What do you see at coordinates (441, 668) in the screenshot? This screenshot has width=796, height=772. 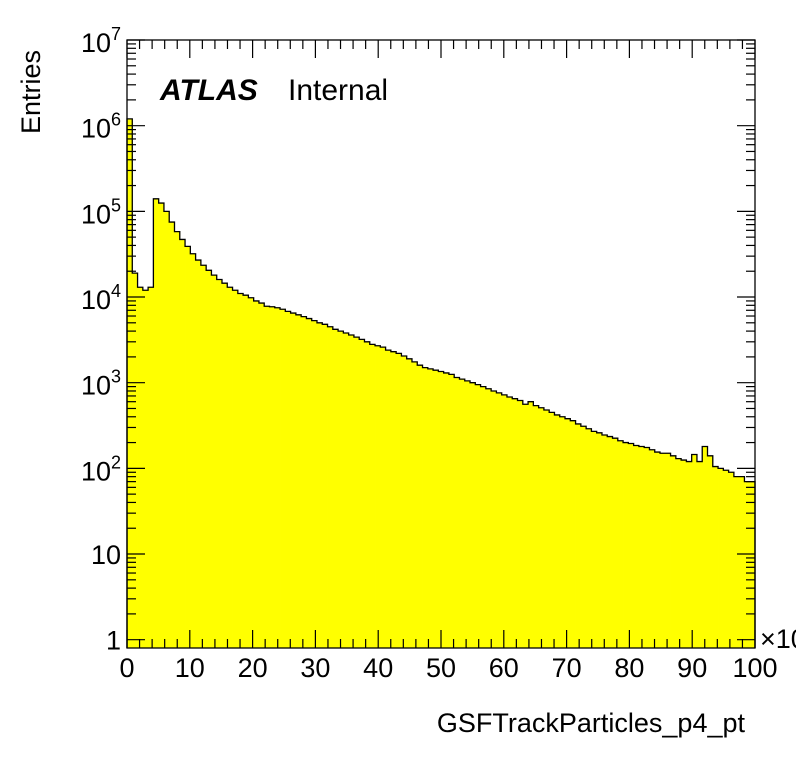 I see `x-tick-label: 50` at bounding box center [441, 668].